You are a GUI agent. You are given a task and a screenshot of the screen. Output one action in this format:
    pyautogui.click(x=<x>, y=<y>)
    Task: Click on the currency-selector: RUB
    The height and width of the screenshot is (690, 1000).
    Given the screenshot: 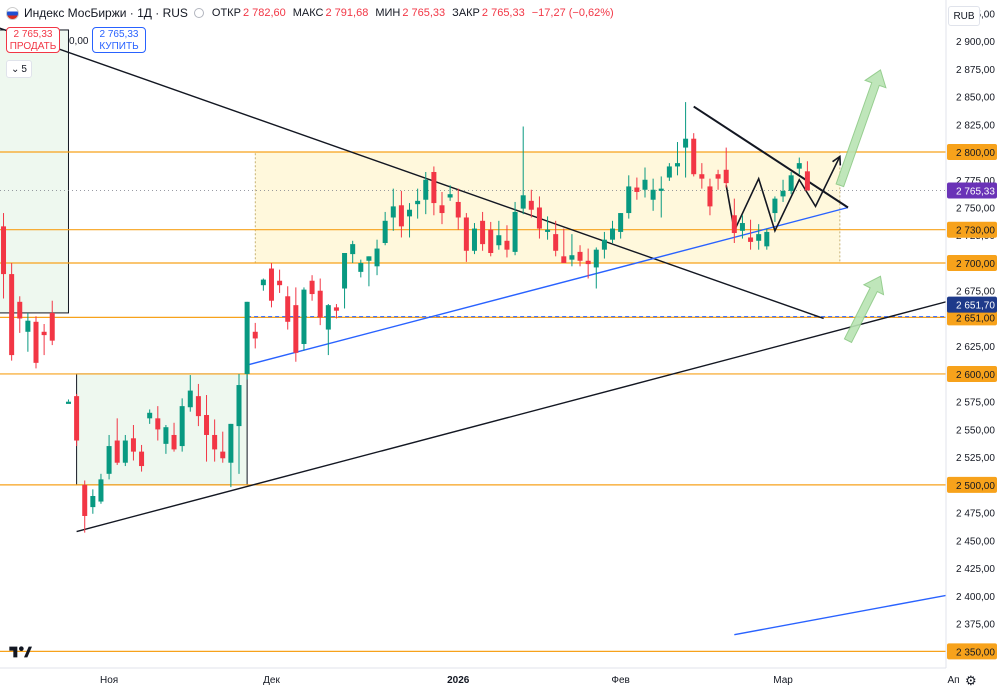 What is the action you would take?
    pyautogui.click(x=964, y=16)
    